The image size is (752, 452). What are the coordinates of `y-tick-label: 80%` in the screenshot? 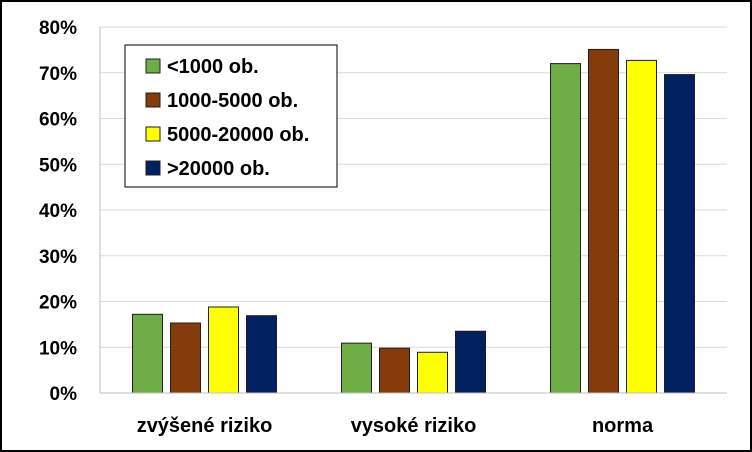 It's located at (58, 28).